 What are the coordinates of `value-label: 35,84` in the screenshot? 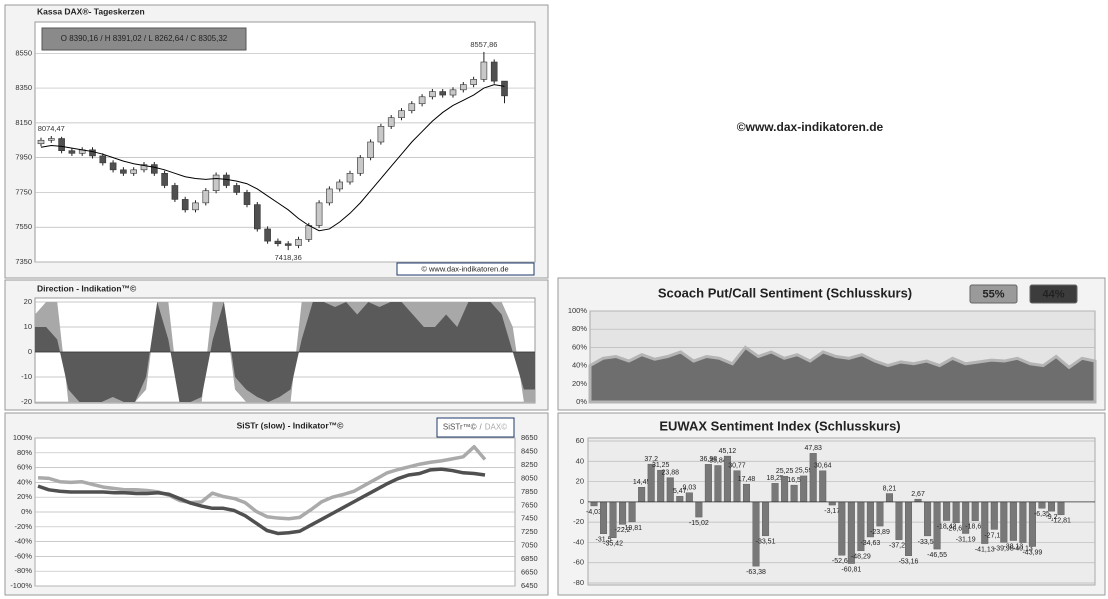 It's located at (718, 460).